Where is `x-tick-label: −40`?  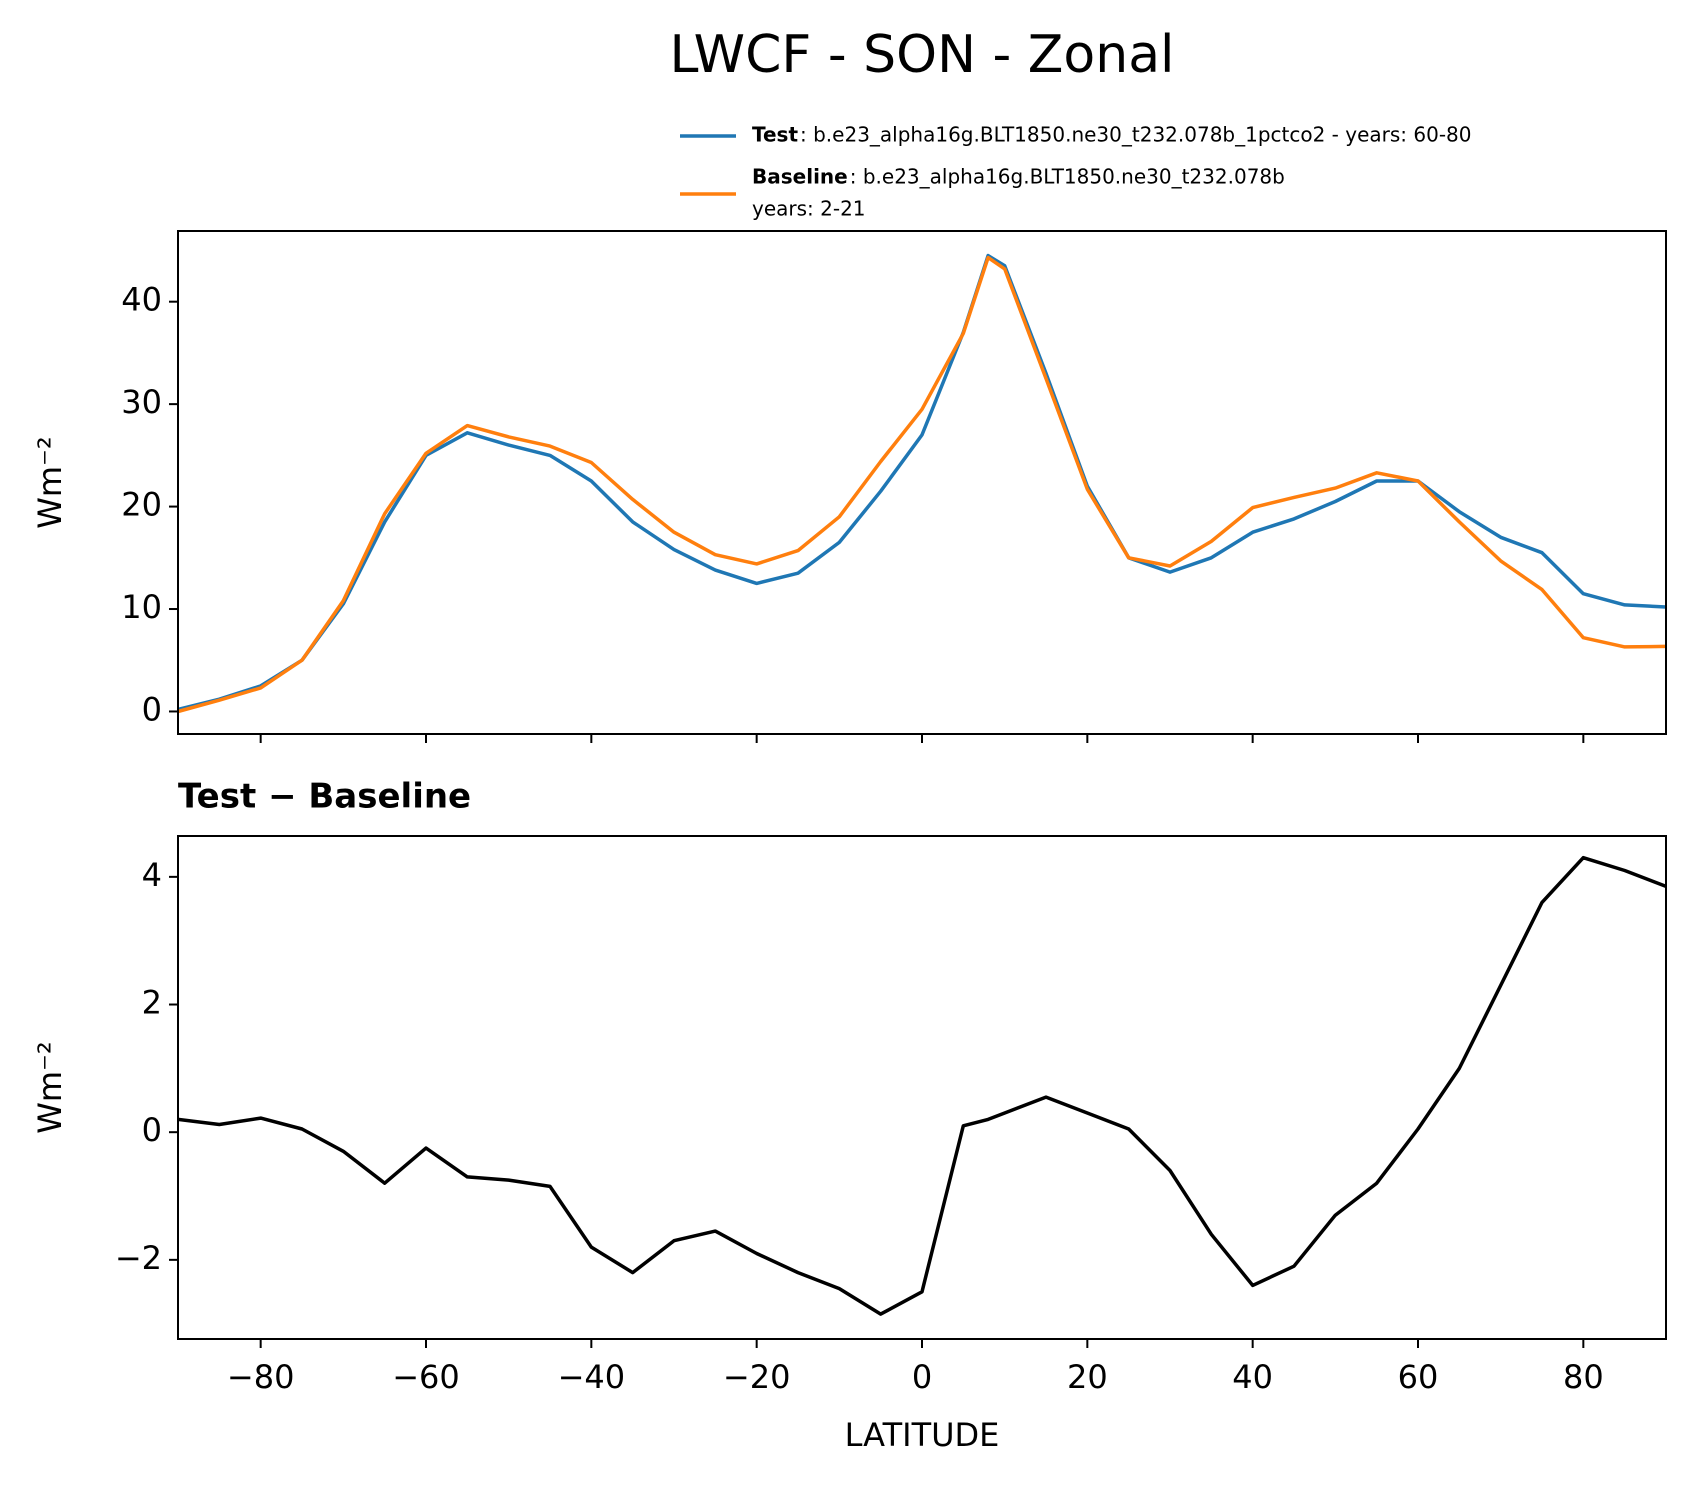 x-tick-label: −40 is located at coordinates (592, 1377).